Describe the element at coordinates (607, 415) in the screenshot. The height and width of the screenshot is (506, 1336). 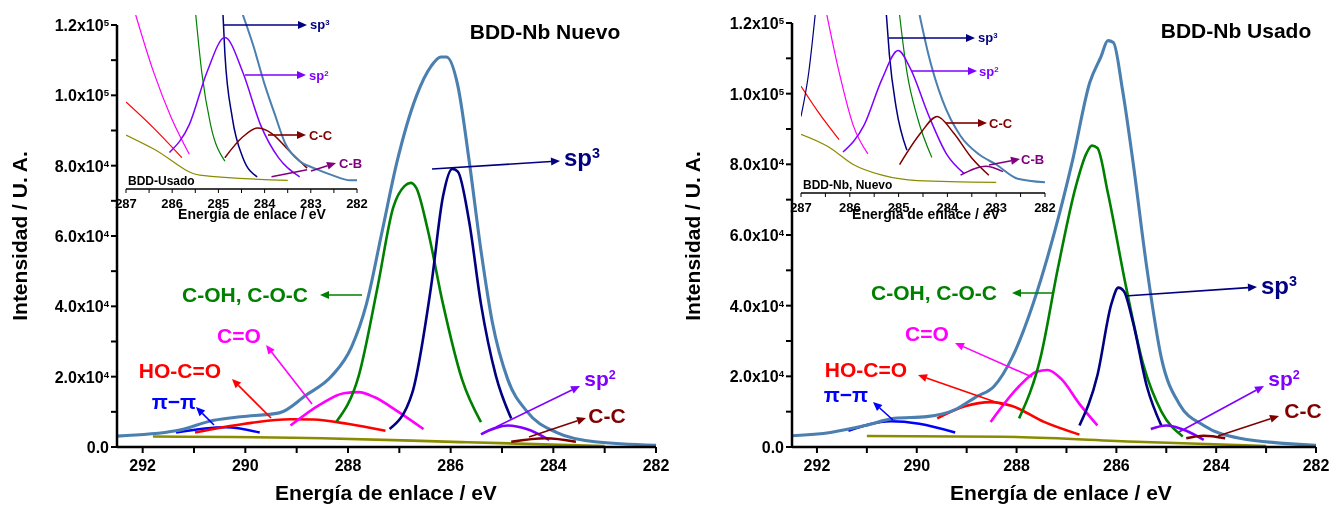
I see `series-label: C-C` at that location.